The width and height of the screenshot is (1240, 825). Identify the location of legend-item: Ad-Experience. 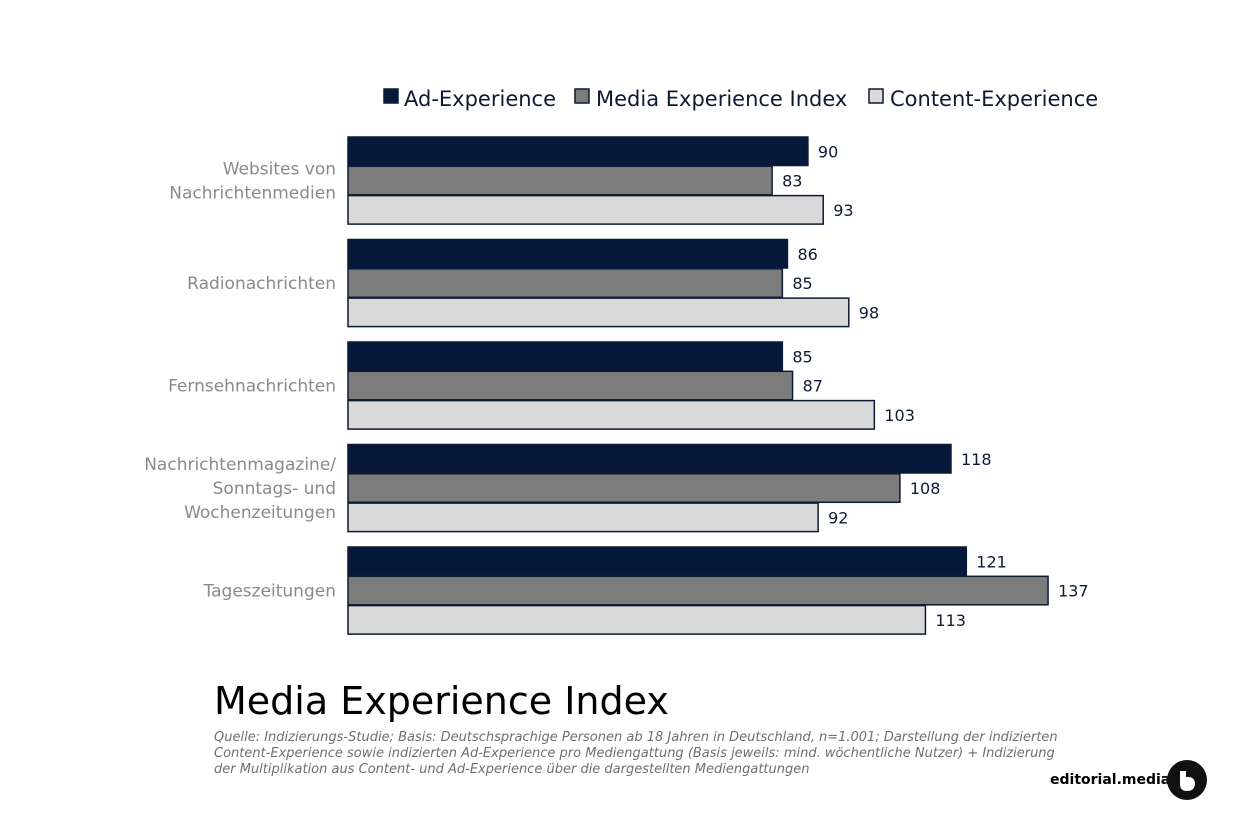
(469, 99).